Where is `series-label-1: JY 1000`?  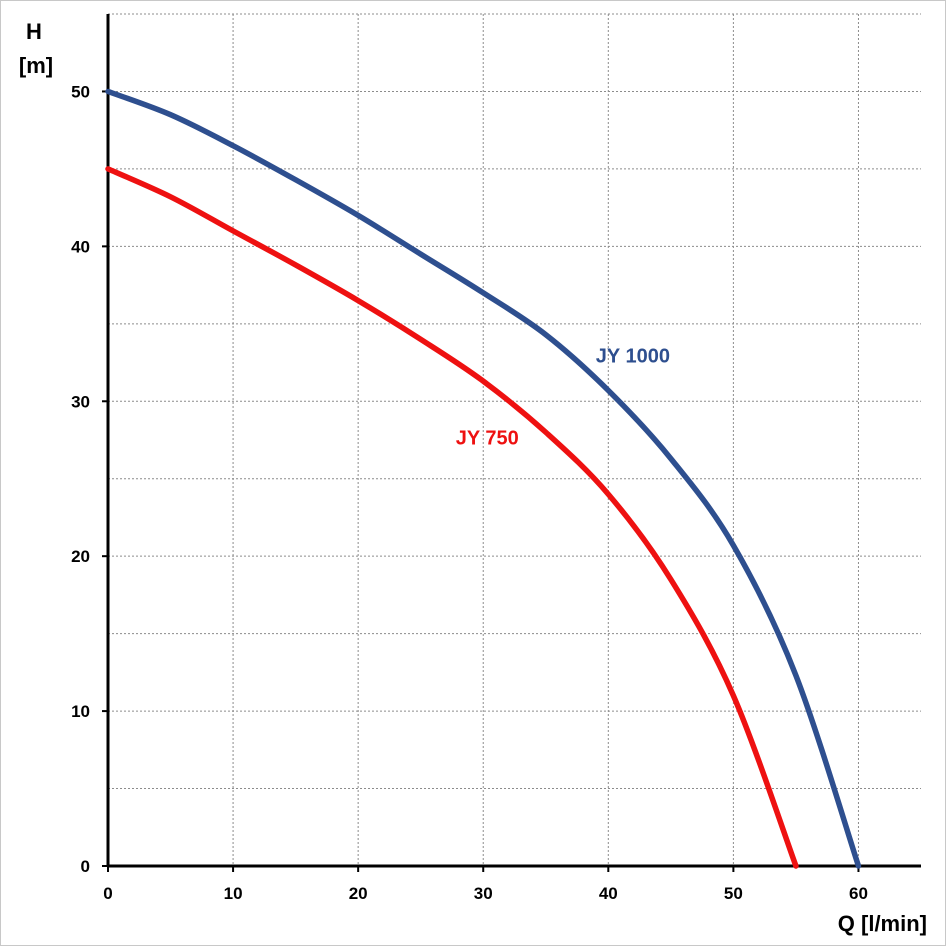
series-label-1: JY 1000 is located at coordinates (633, 357).